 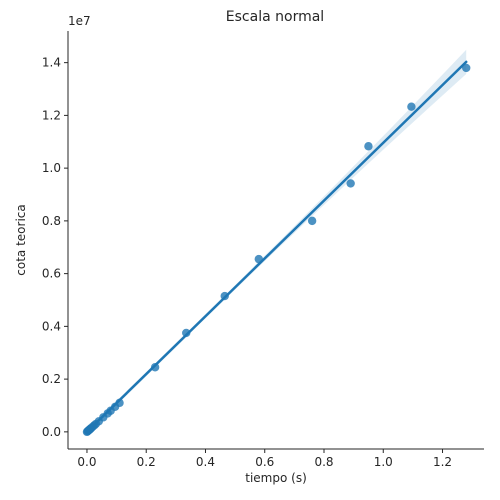 I want to click on x-tick-label: 0.0, so click(x=86, y=462).